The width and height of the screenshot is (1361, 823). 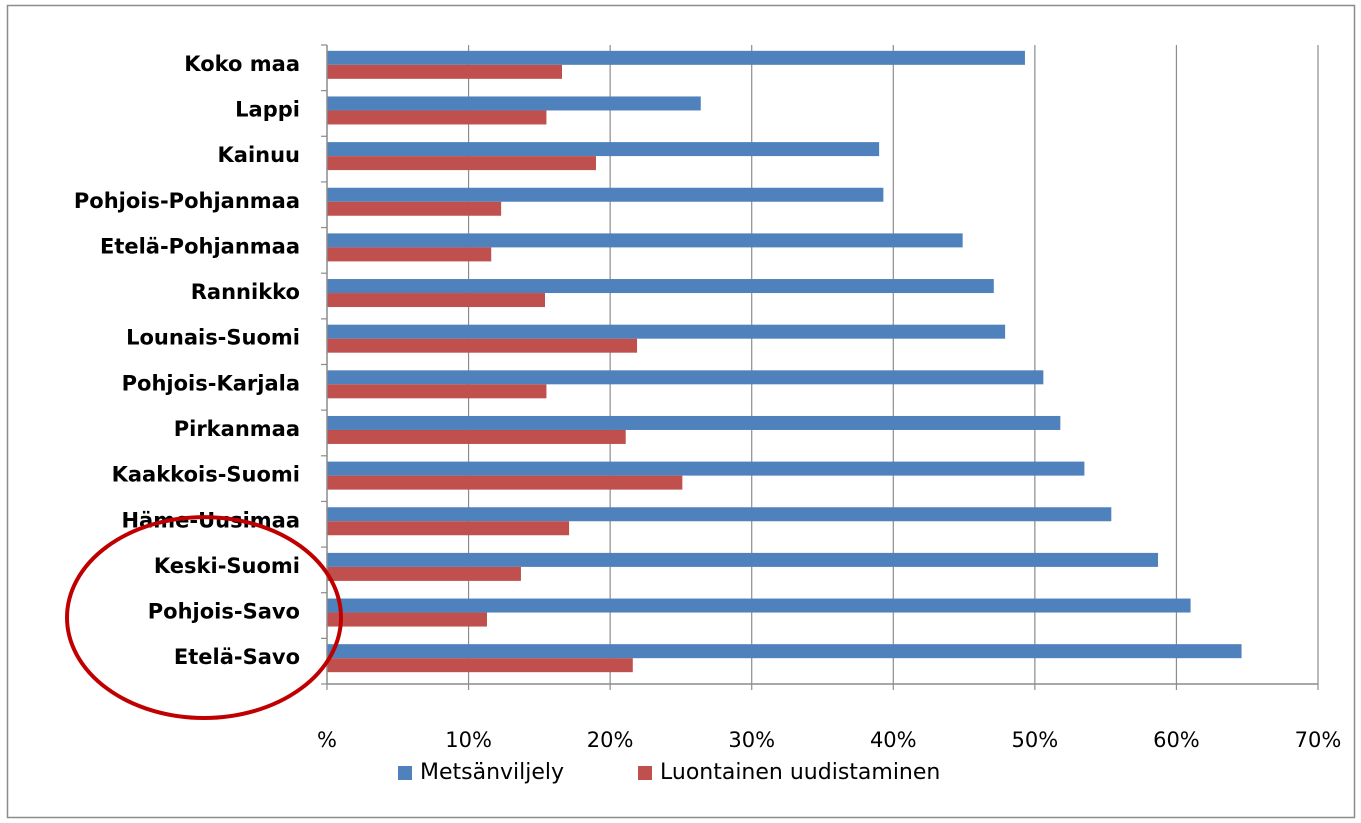 What do you see at coordinates (224, 612) in the screenshot?
I see `category-label-pohjois-savo: Pohjois-Savo` at bounding box center [224, 612].